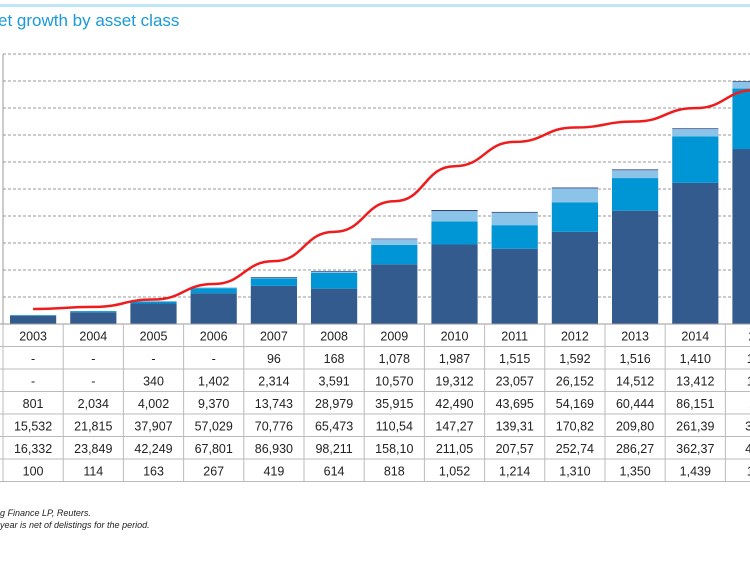 Image resolution: width=750 pixels, height=563 pixels. I want to click on table-cell: 42,490, so click(454, 404).